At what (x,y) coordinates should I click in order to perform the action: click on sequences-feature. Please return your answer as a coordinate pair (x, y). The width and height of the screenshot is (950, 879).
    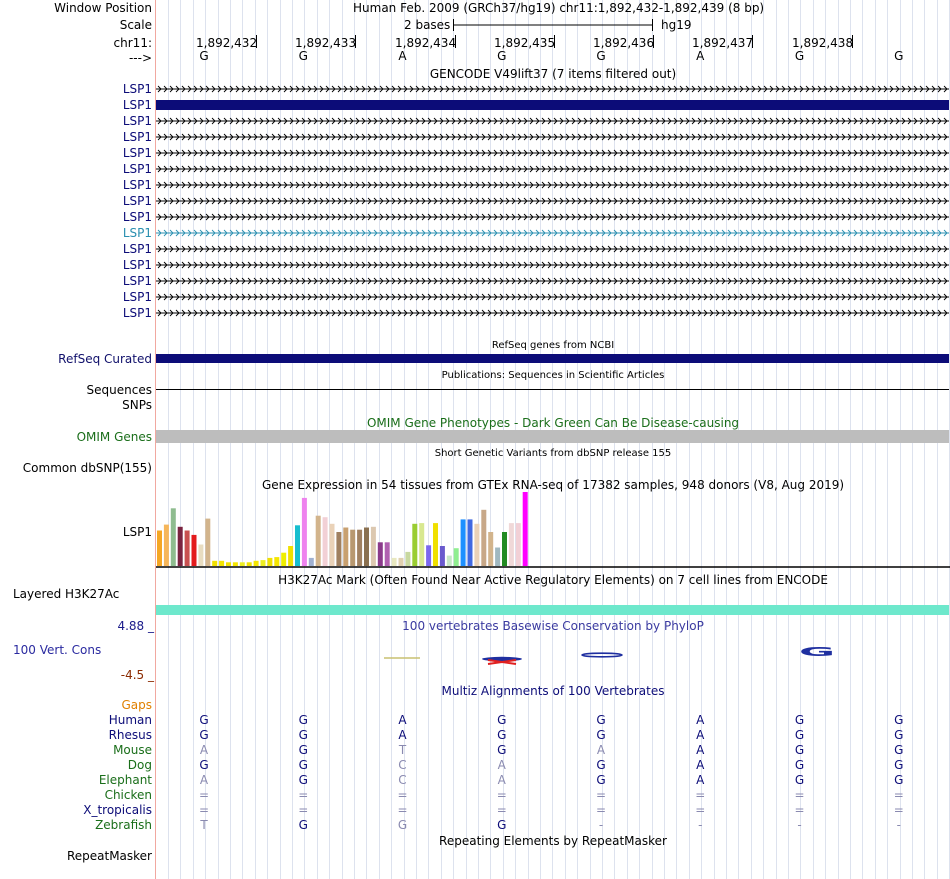
    Looking at the image, I should click on (552, 389).